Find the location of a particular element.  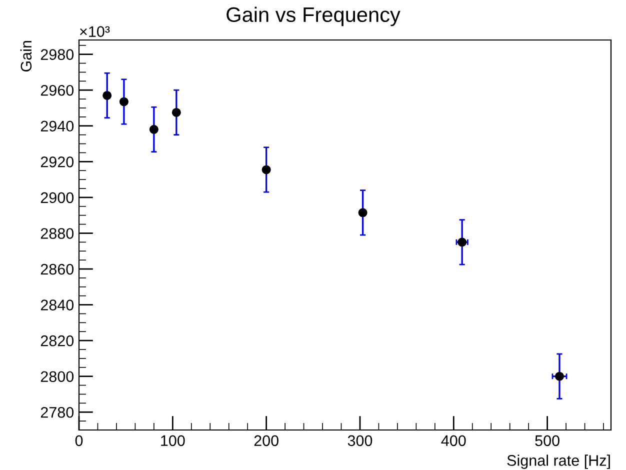

y-tick-label: 2800 is located at coordinates (57, 376).